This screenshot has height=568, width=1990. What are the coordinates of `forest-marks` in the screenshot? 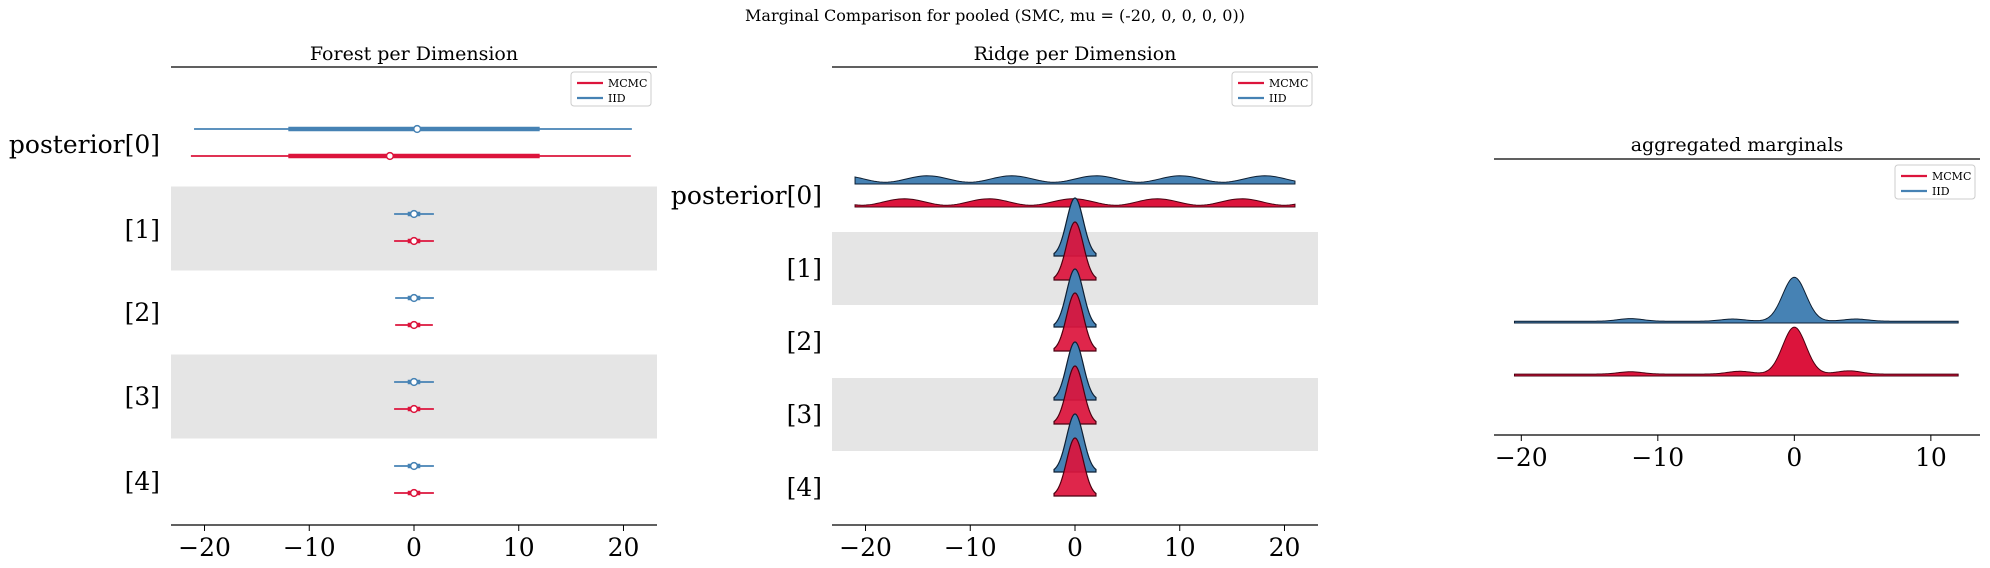 It's located at (411, 311).